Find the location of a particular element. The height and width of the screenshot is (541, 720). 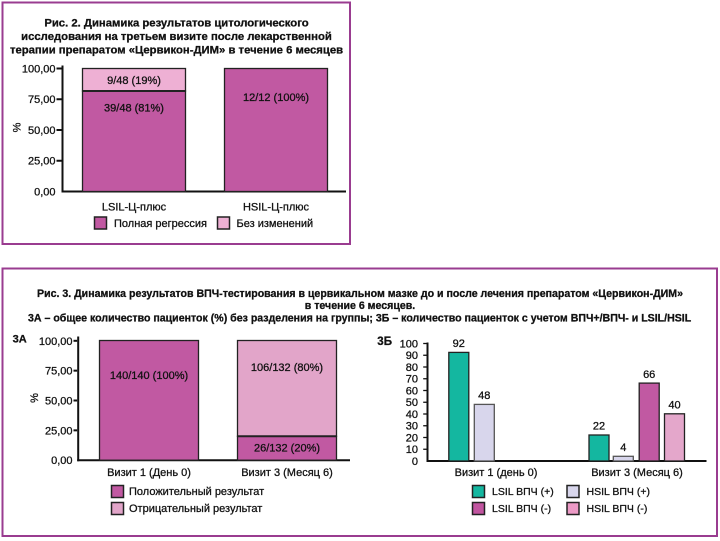

svg-text: Отрицательный результат is located at coordinates (195, 509).